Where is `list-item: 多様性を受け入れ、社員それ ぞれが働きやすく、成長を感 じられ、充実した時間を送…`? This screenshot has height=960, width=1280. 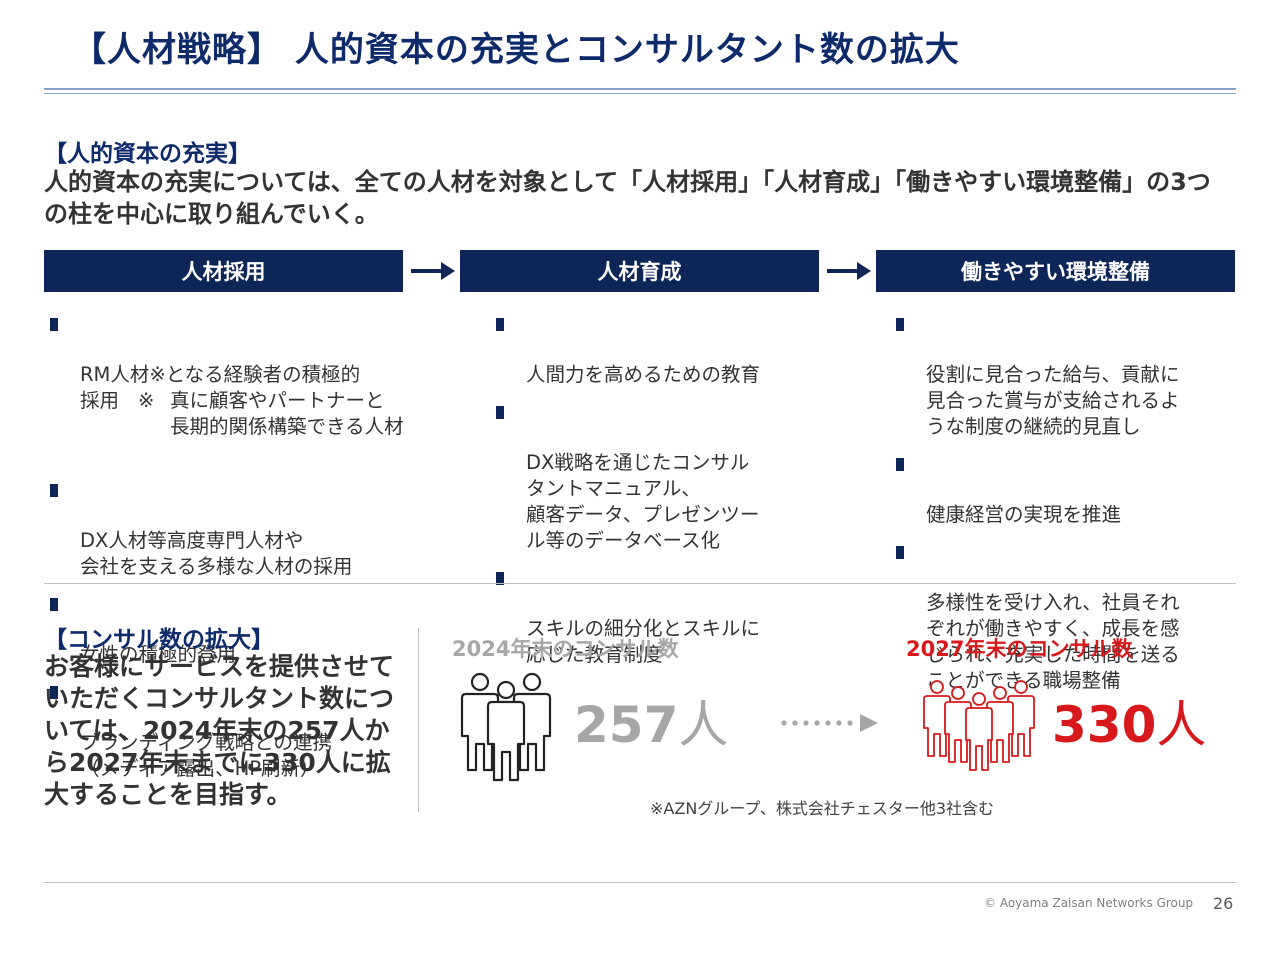 list-item: 多様性を受け入れ、社員それ ぞれが働きやすく、成長を感 じられ、充実した時間を送… is located at coordinates (1061, 616).